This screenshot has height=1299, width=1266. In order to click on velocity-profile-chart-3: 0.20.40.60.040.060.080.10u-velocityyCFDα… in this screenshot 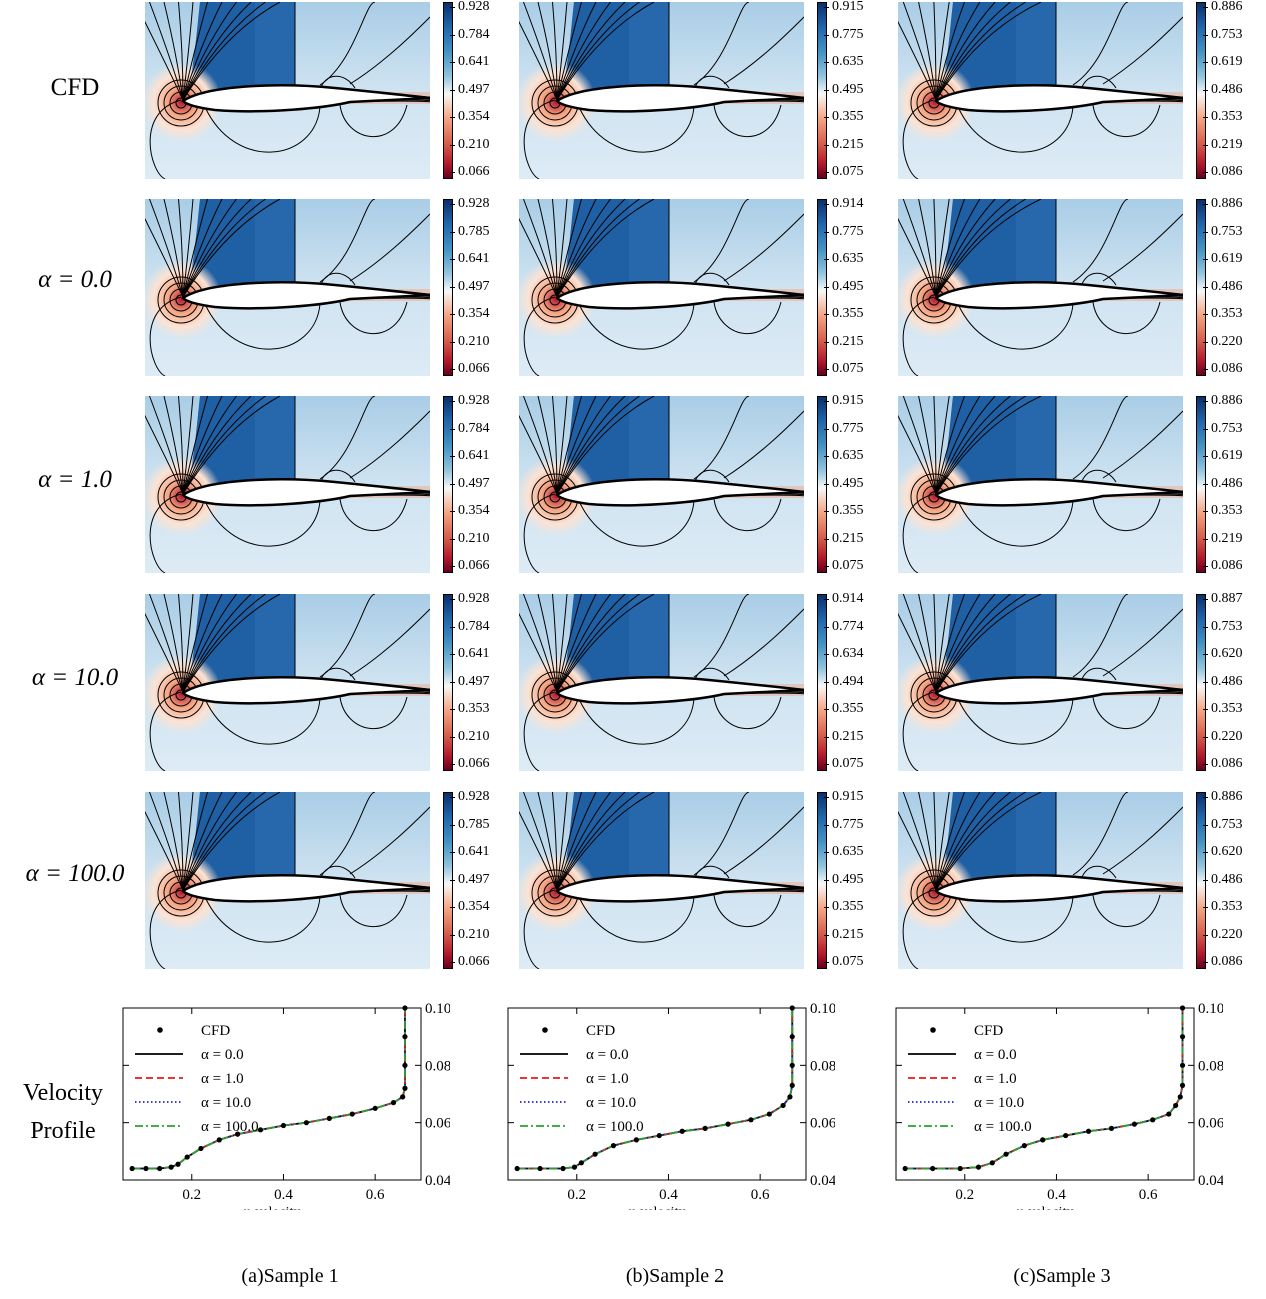, I will do `click(1059, 1105)`.